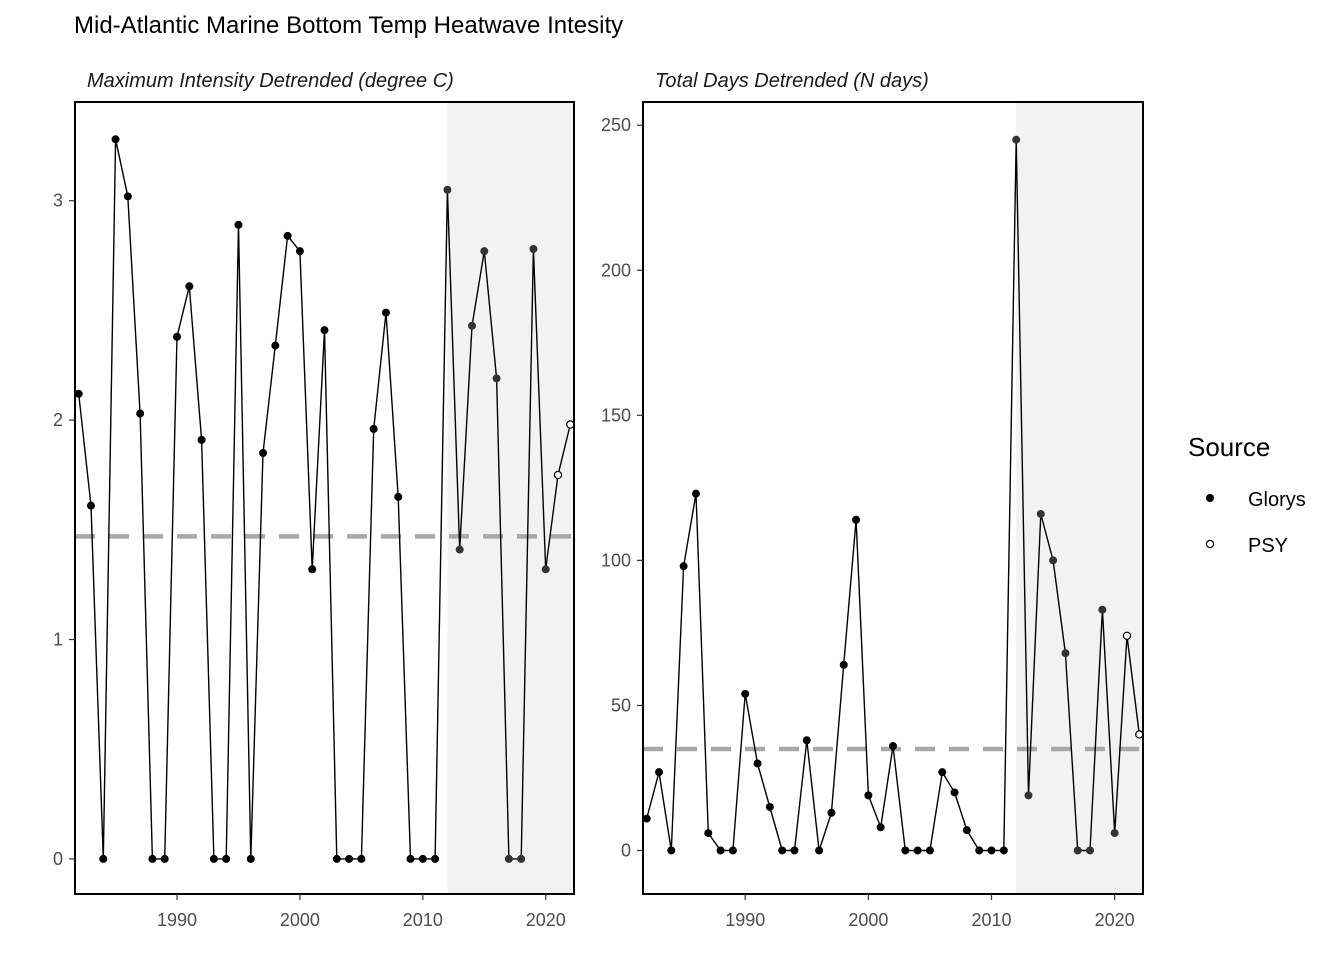 The width and height of the screenshot is (1344, 960). I want to click on legend-marker-psy, so click(1210, 544).